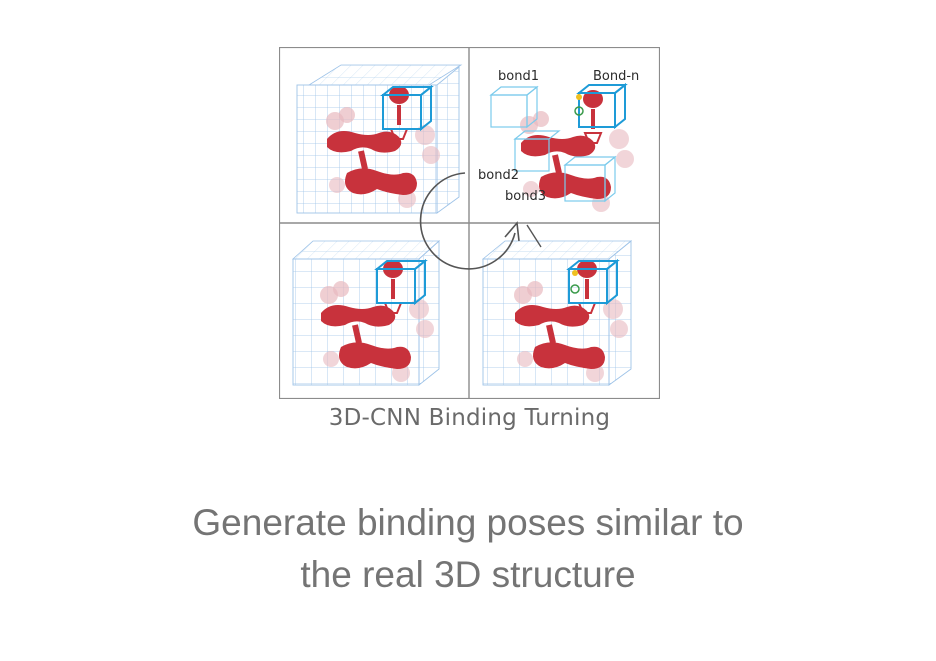 The width and height of the screenshot is (936, 661). Describe the element at coordinates (498, 175) in the screenshot. I see `bond2-label: bond2` at that location.